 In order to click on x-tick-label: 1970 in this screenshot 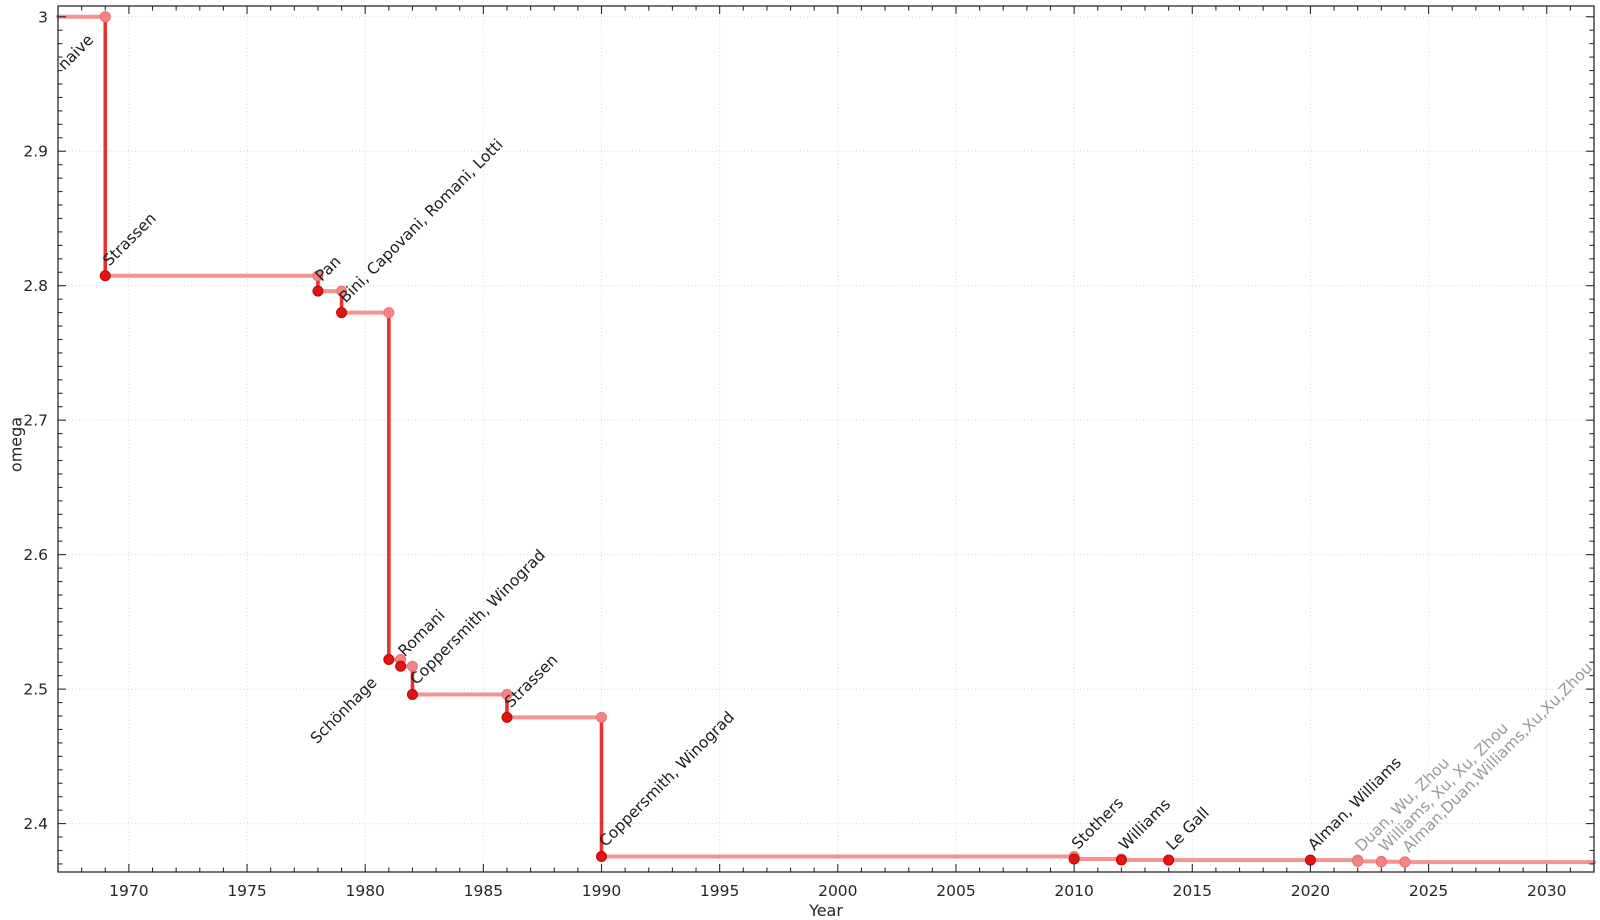, I will do `click(128, 891)`.